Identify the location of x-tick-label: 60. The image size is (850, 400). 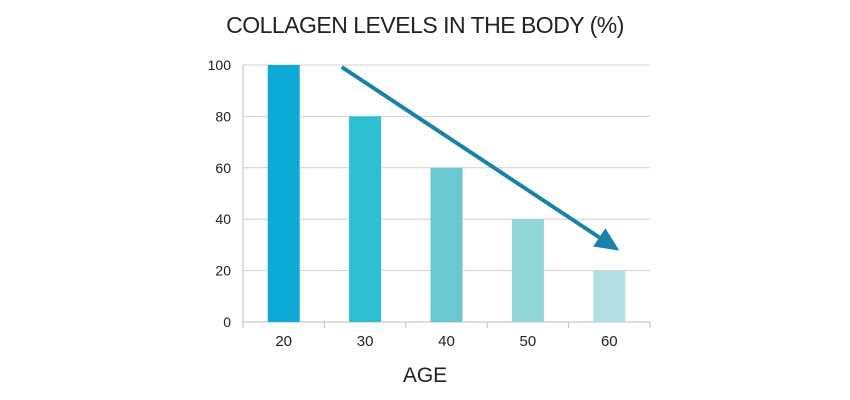
(609, 341).